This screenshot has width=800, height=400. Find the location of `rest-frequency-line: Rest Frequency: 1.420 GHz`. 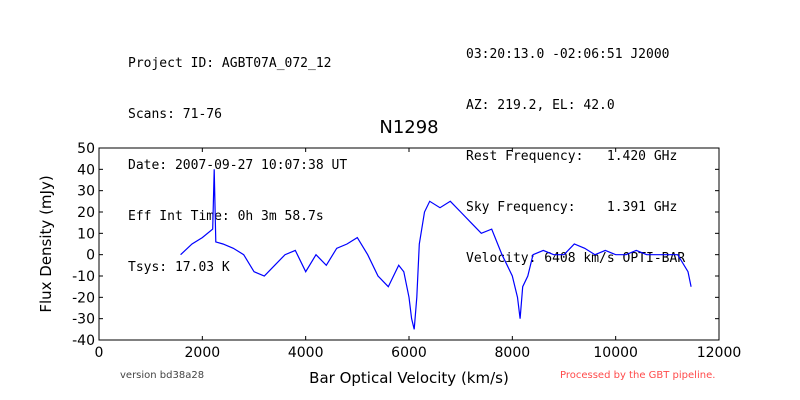

rest-frequency-line: Rest Frequency: 1.420 GHz is located at coordinates (572, 156).